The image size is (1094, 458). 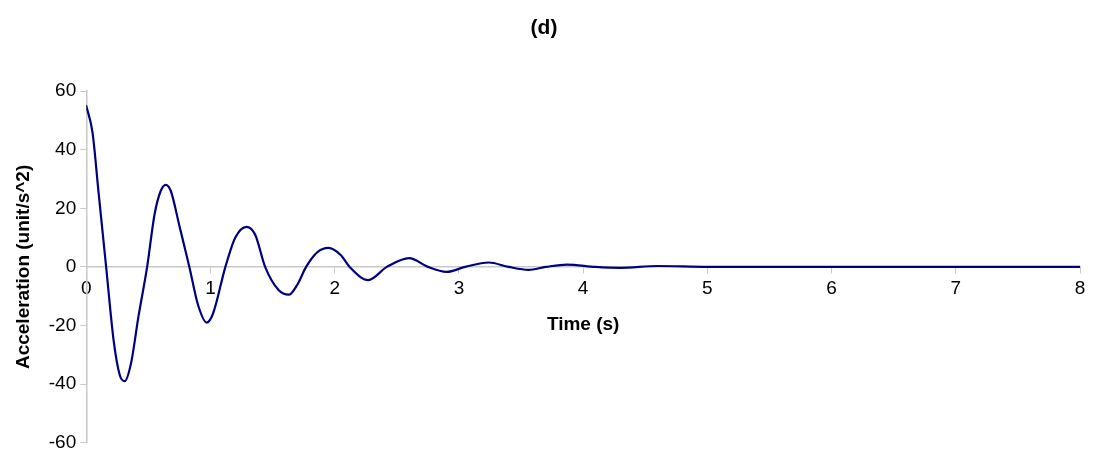 I want to click on x-axis-title: Time (s), so click(x=583, y=324).